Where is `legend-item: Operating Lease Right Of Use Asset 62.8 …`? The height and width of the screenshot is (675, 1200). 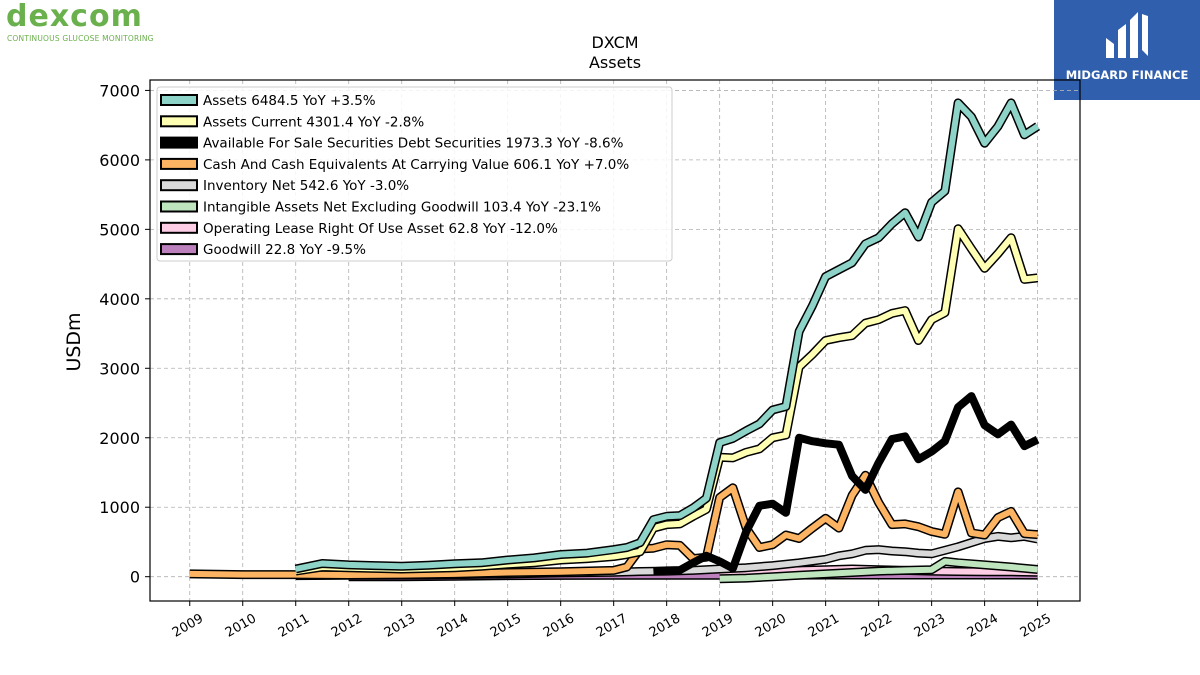
legend-item: Operating Lease Right Of Use Asset 62.8 … is located at coordinates (359, 229).